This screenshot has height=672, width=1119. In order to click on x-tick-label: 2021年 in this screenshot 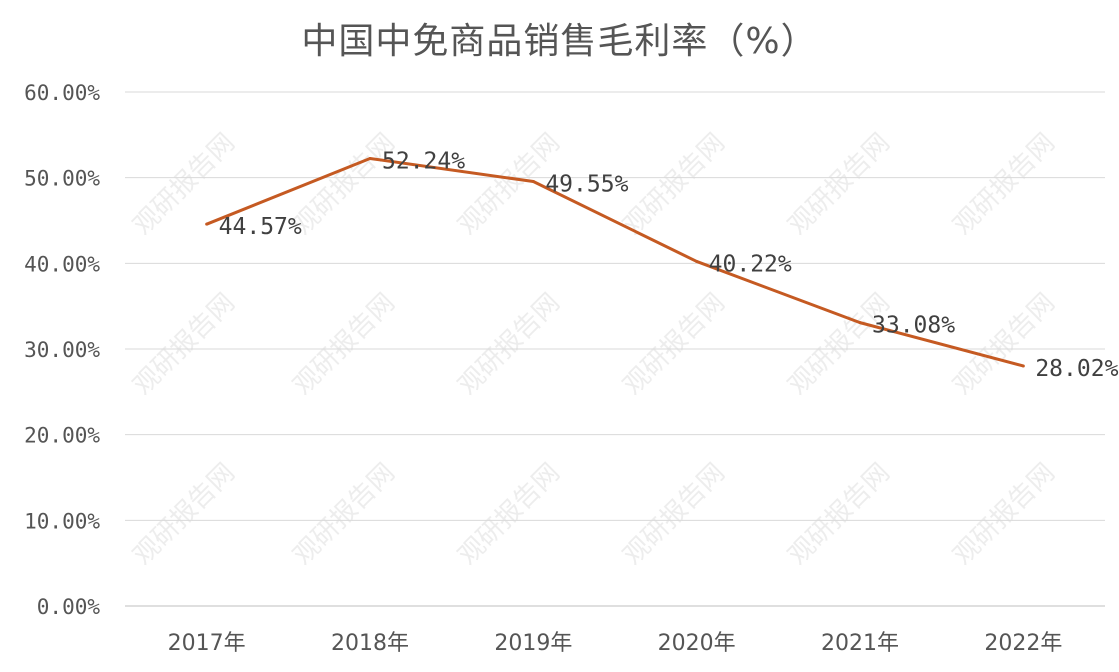, I will do `click(860, 643)`.